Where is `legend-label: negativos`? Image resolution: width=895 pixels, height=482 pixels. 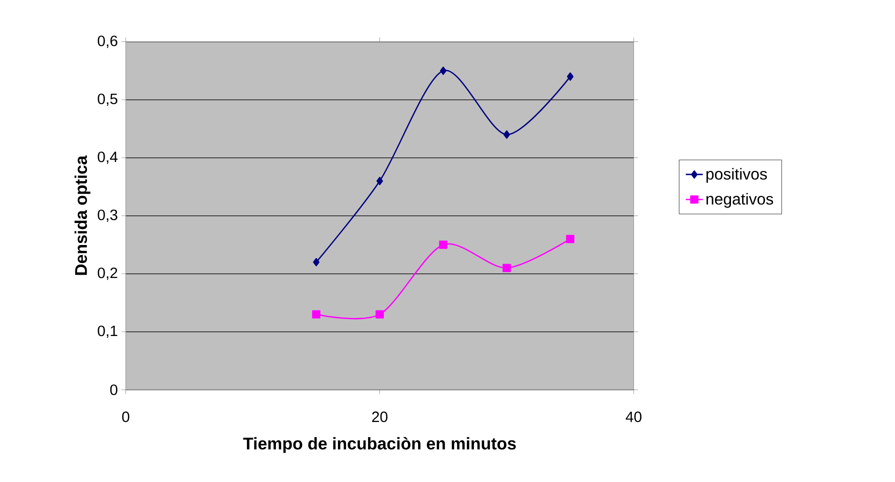 legend-label: negativos is located at coordinates (740, 200).